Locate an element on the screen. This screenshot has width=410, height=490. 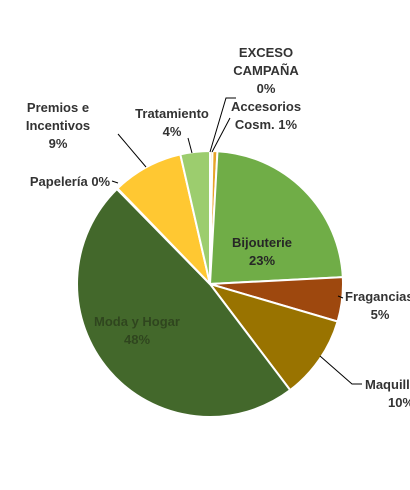
pie-slice-bijouterie is located at coordinates (276, 217).